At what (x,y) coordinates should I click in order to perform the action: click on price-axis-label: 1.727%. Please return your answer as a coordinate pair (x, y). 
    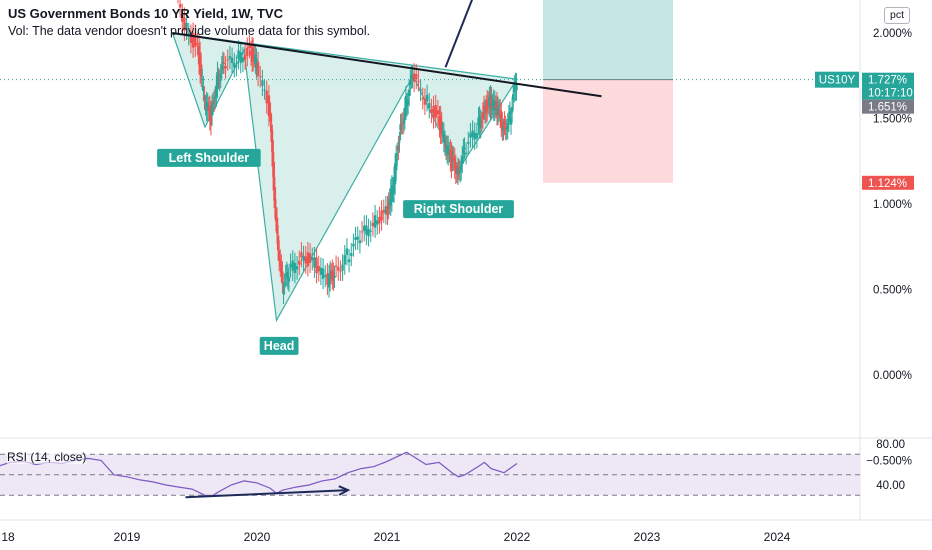
    Looking at the image, I should click on (887, 81).